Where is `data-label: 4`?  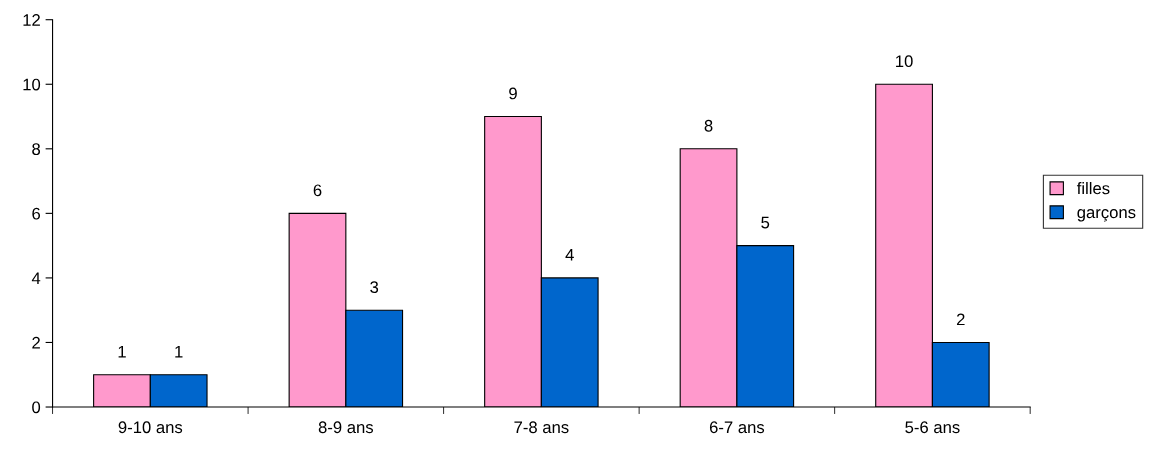 data-label: 4 is located at coordinates (569, 255).